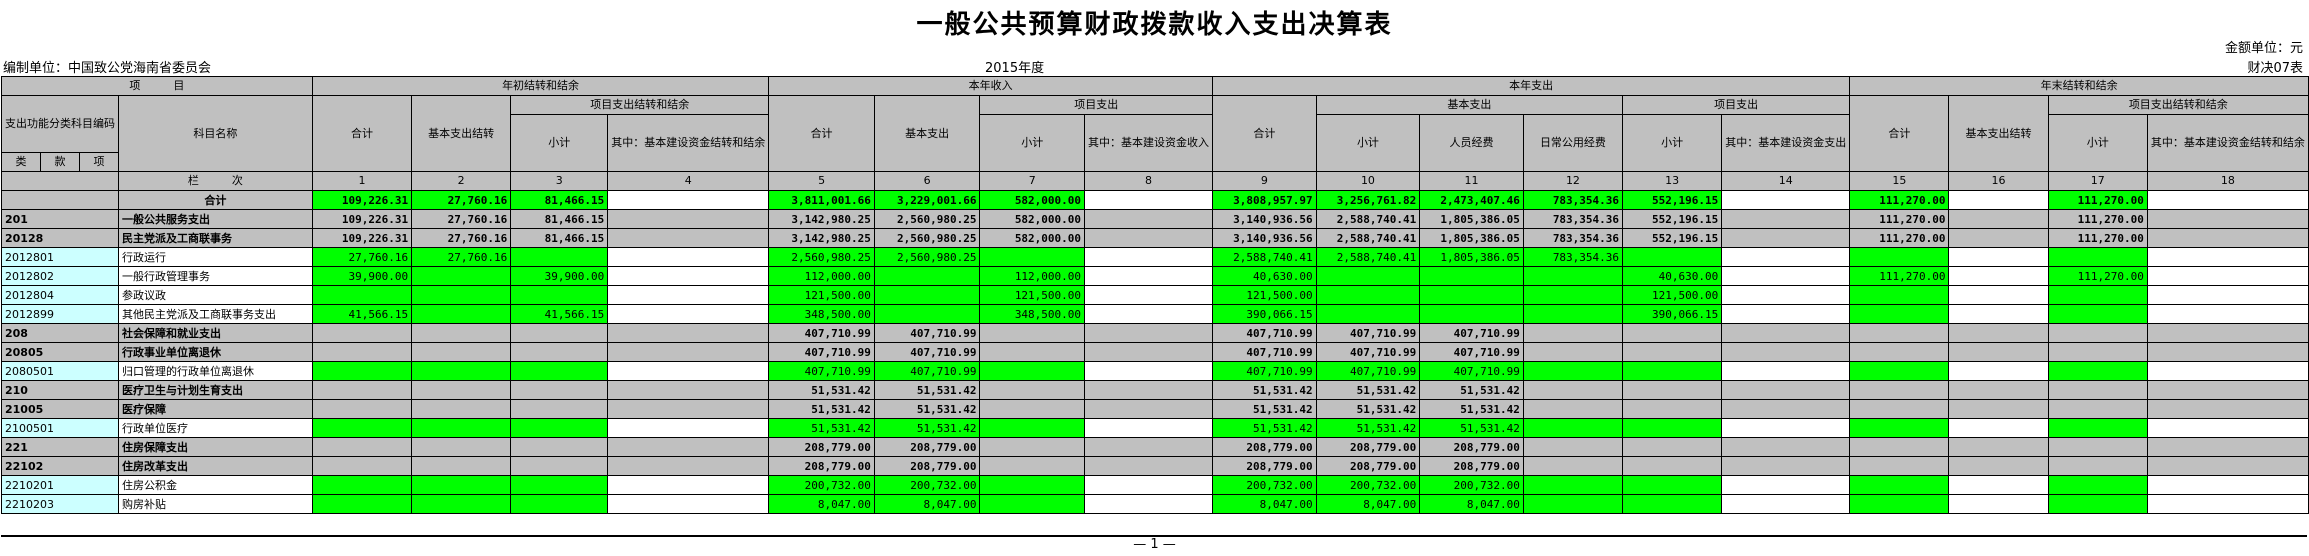  What do you see at coordinates (1471, 371) in the screenshot?
I see `cell-col-11: 407,710.99` at bounding box center [1471, 371].